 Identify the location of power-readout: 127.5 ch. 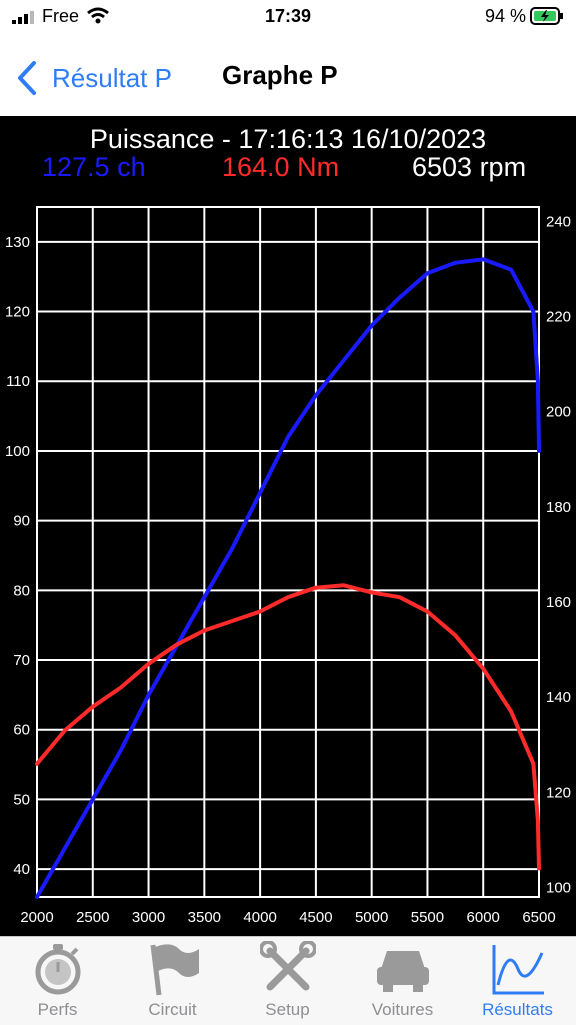
(94, 167).